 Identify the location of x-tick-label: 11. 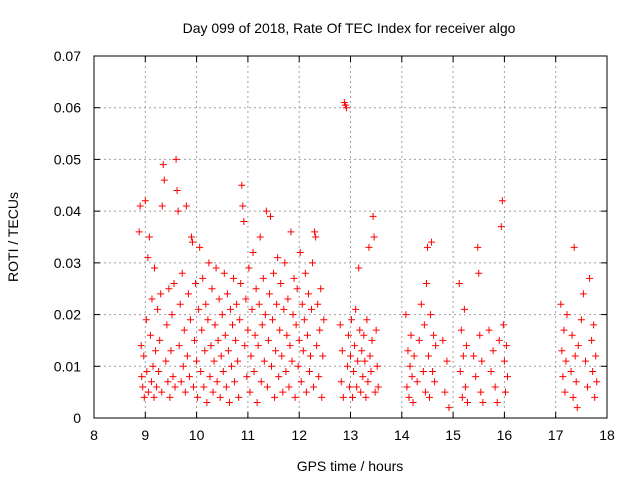
(248, 435).